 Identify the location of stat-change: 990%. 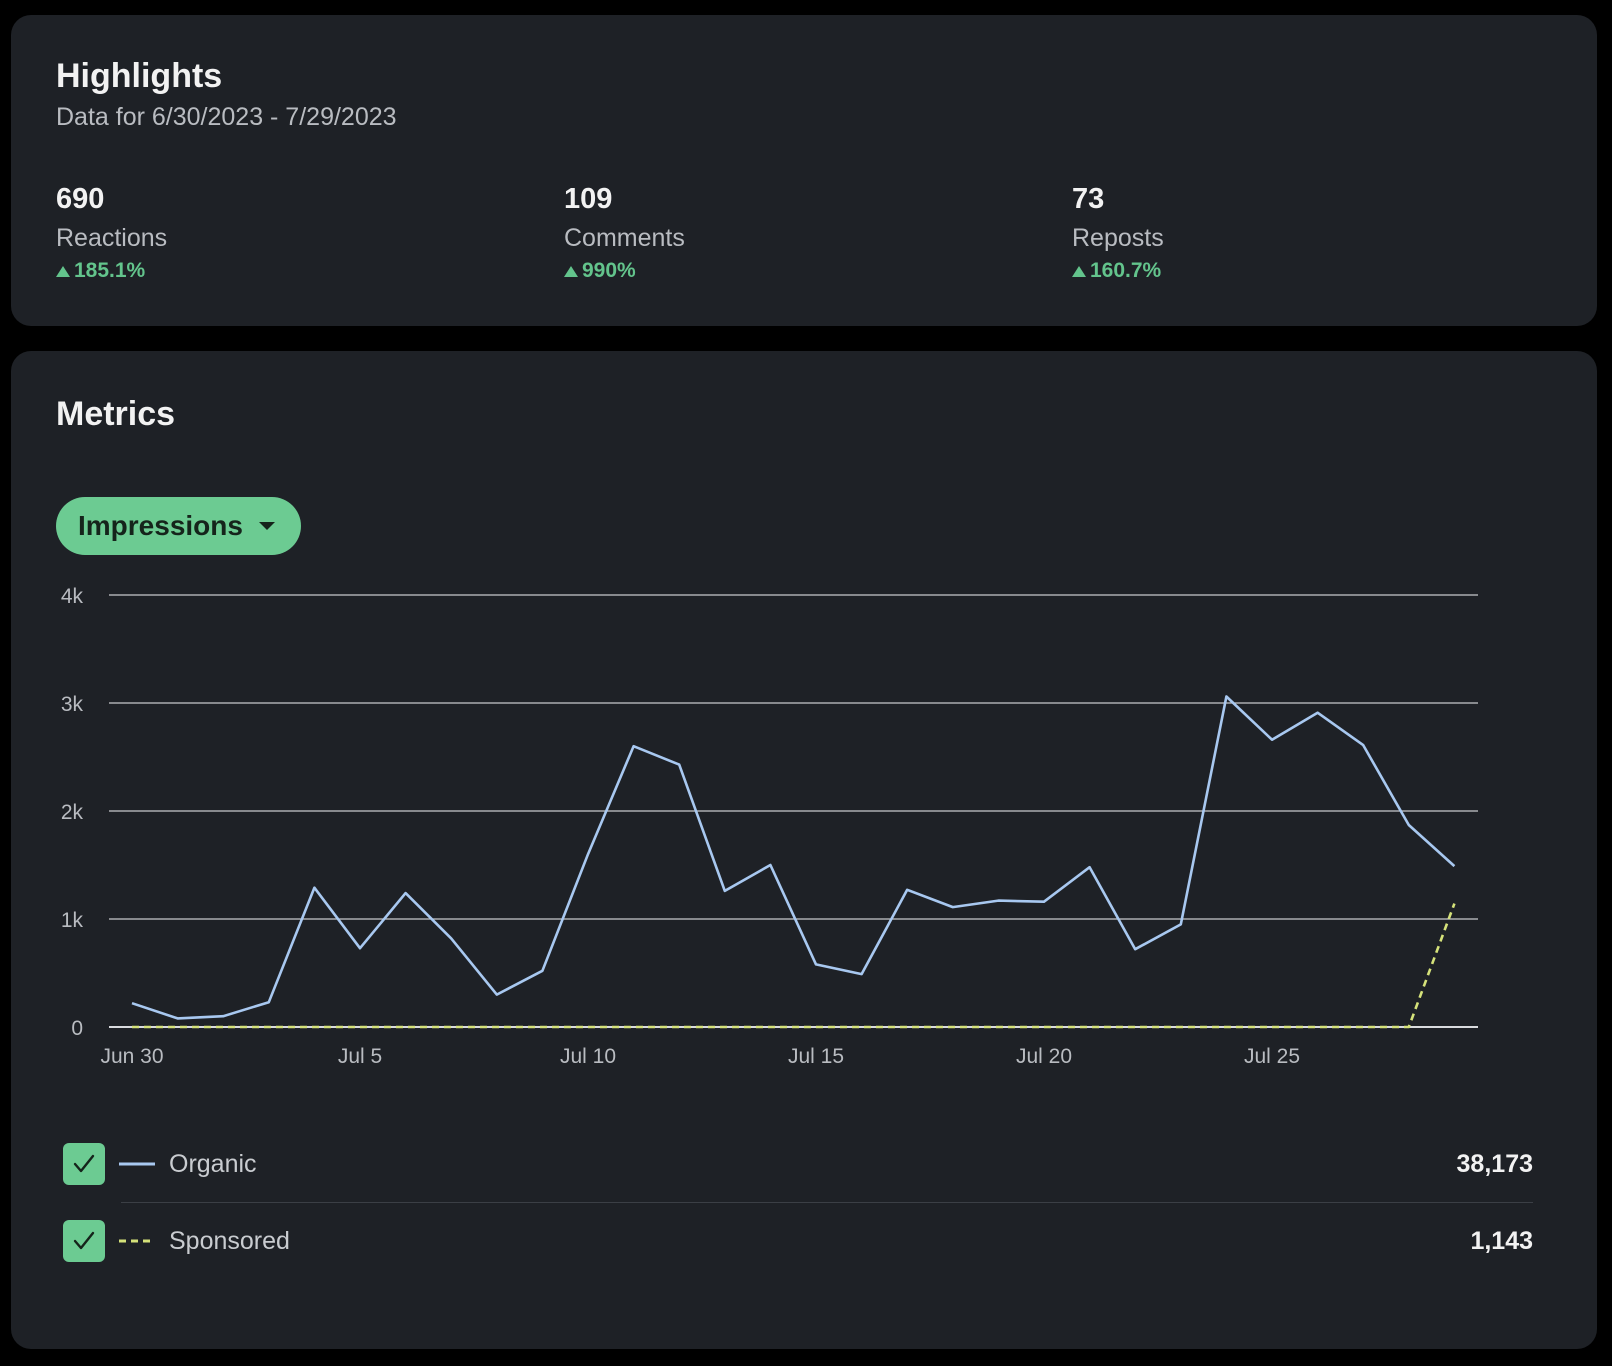
(624, 271).